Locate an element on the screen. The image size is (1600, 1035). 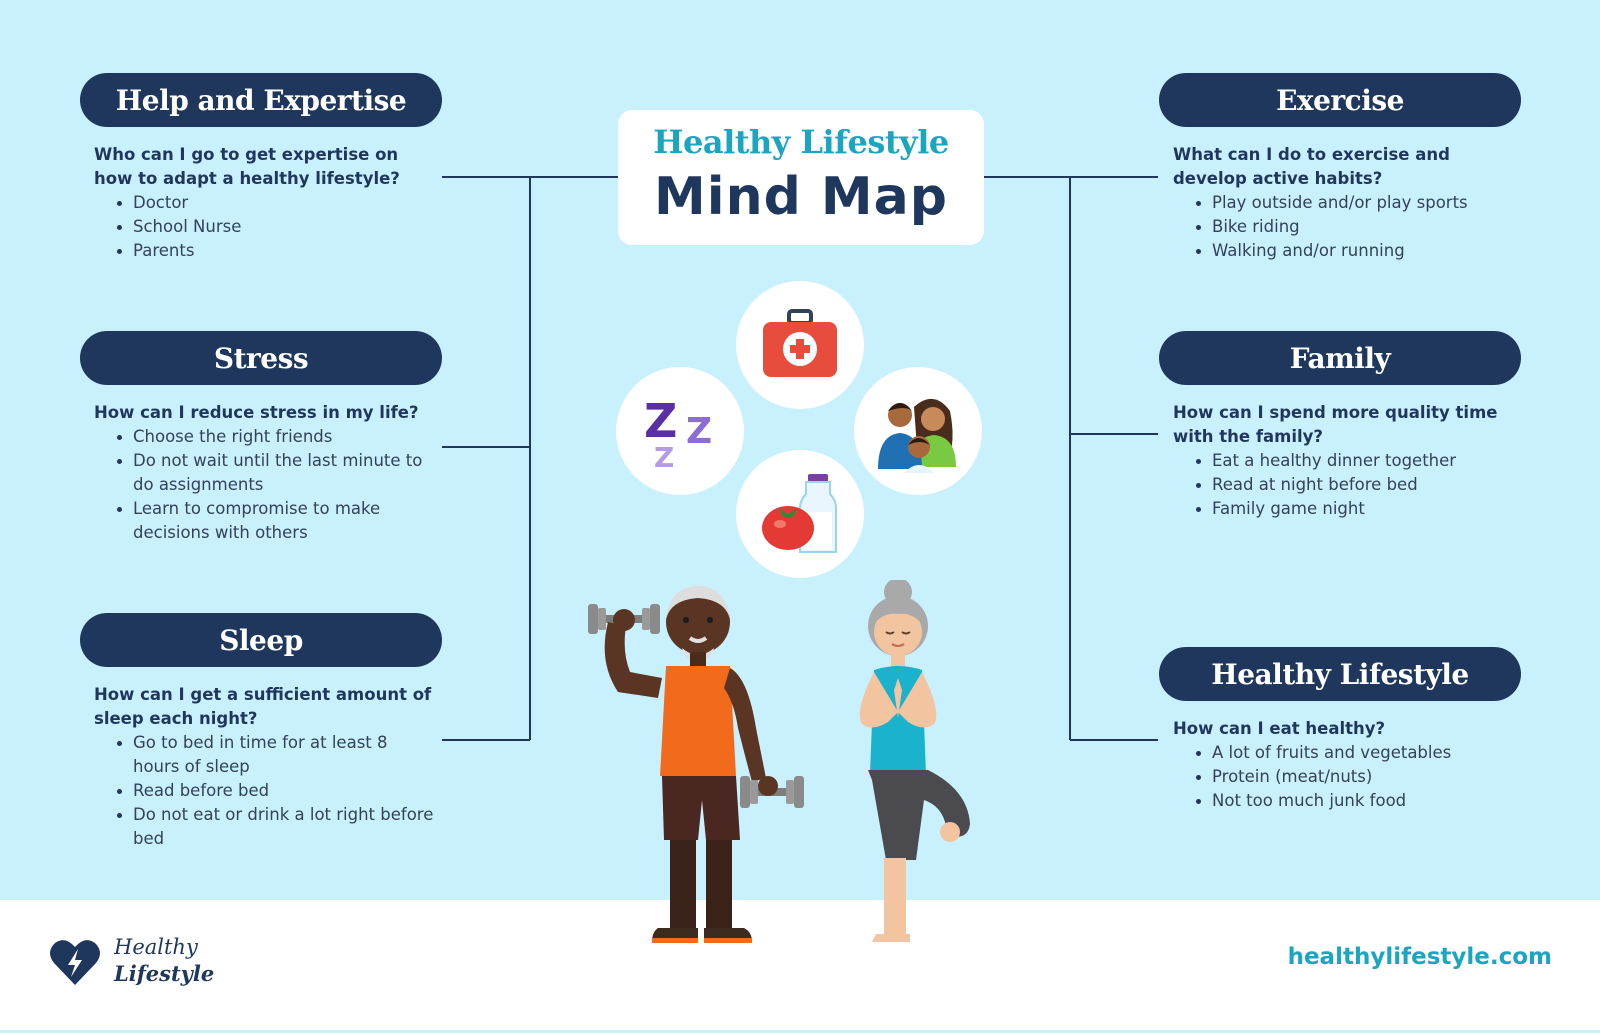
elderly-couple-exercising-illustration is located at coordinates (779, 761).